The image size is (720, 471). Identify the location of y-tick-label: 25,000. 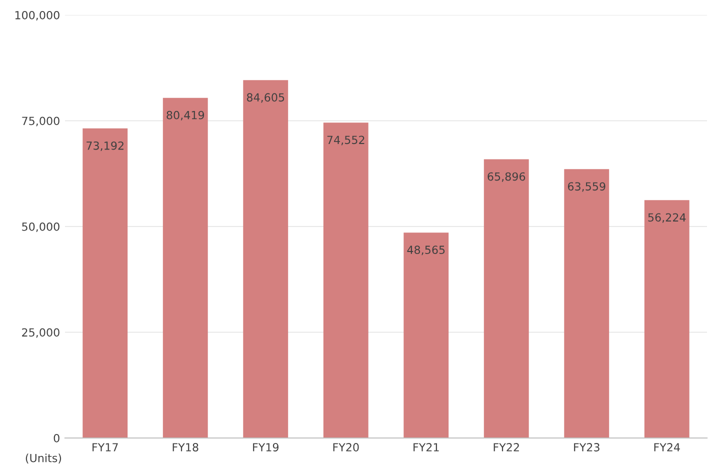
(41, 333).